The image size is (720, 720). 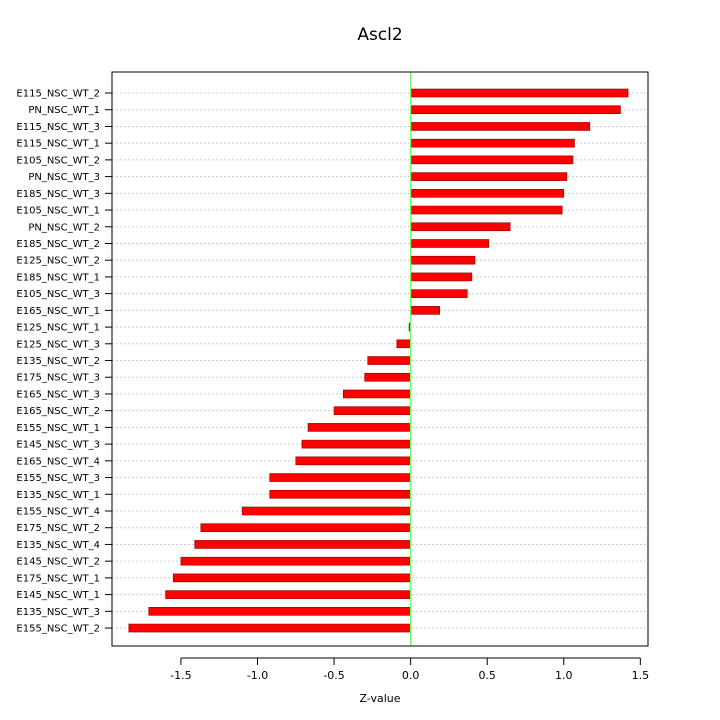 I want to click on category-label: E185_NSC_WT_1, so click(x=58, y=277).